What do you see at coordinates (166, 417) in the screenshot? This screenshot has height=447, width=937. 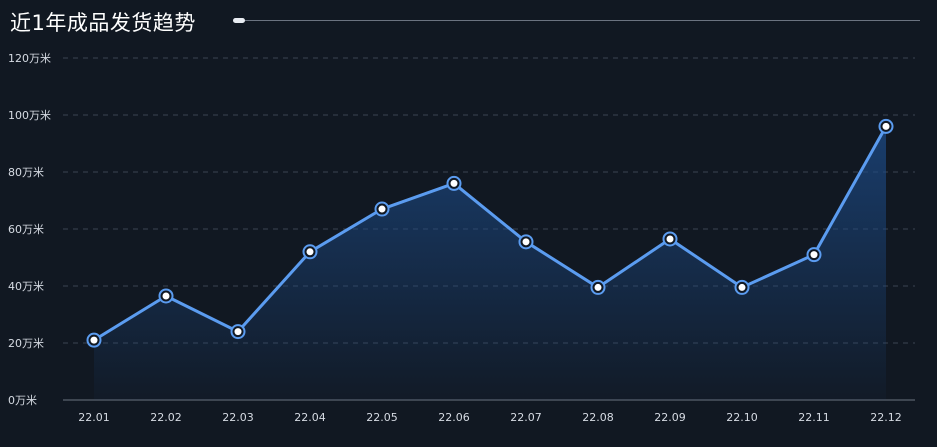 I see `x-tick-label: 22.02` at bounding box center [166, 417].